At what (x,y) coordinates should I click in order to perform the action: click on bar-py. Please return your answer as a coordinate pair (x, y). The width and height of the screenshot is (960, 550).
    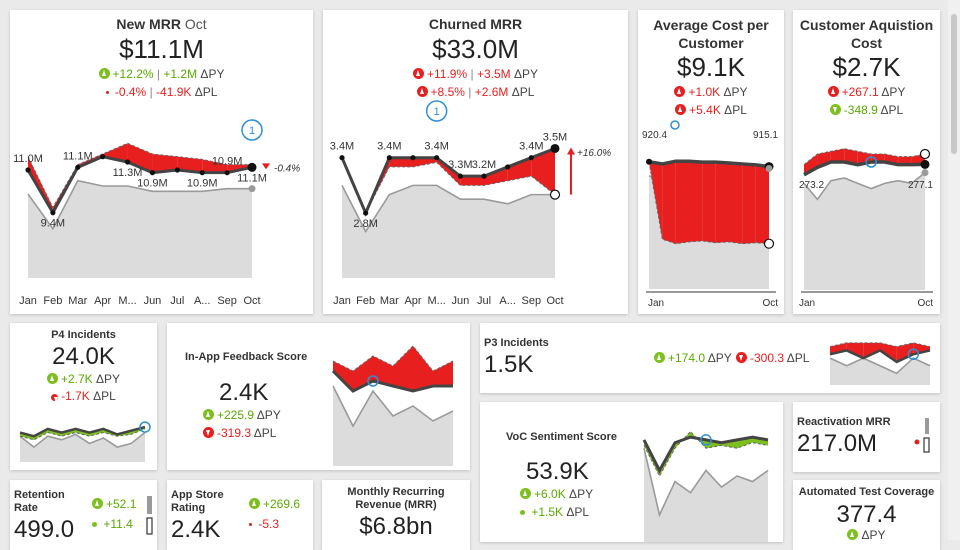
    Looking at the image, I should click on (149, 505).